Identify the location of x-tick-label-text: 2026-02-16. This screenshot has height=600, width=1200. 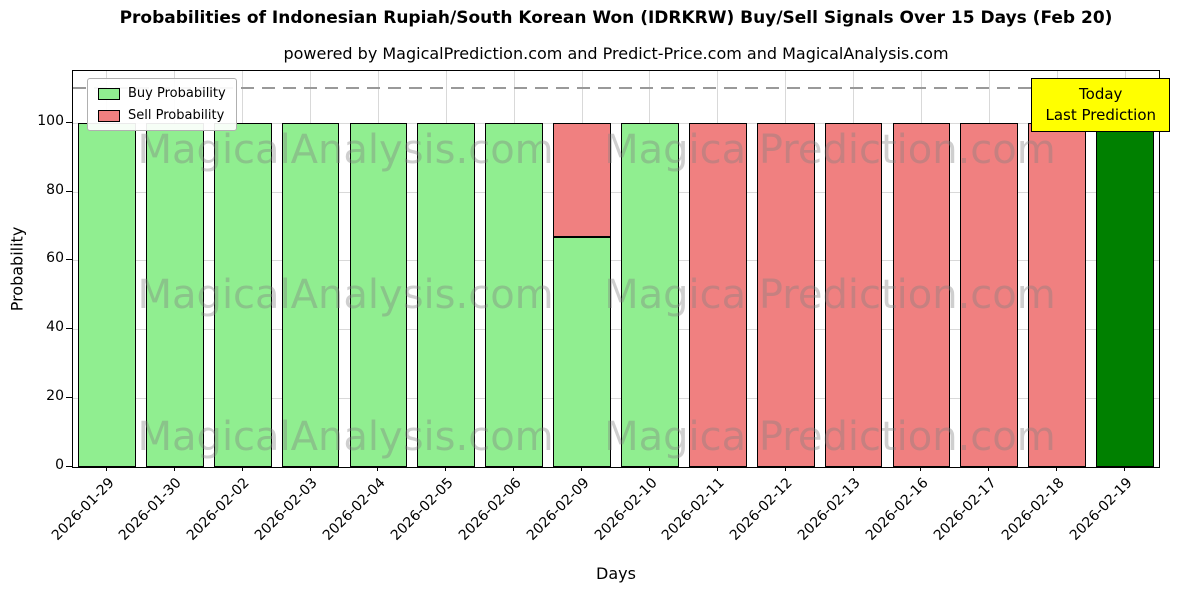
(897, 509).